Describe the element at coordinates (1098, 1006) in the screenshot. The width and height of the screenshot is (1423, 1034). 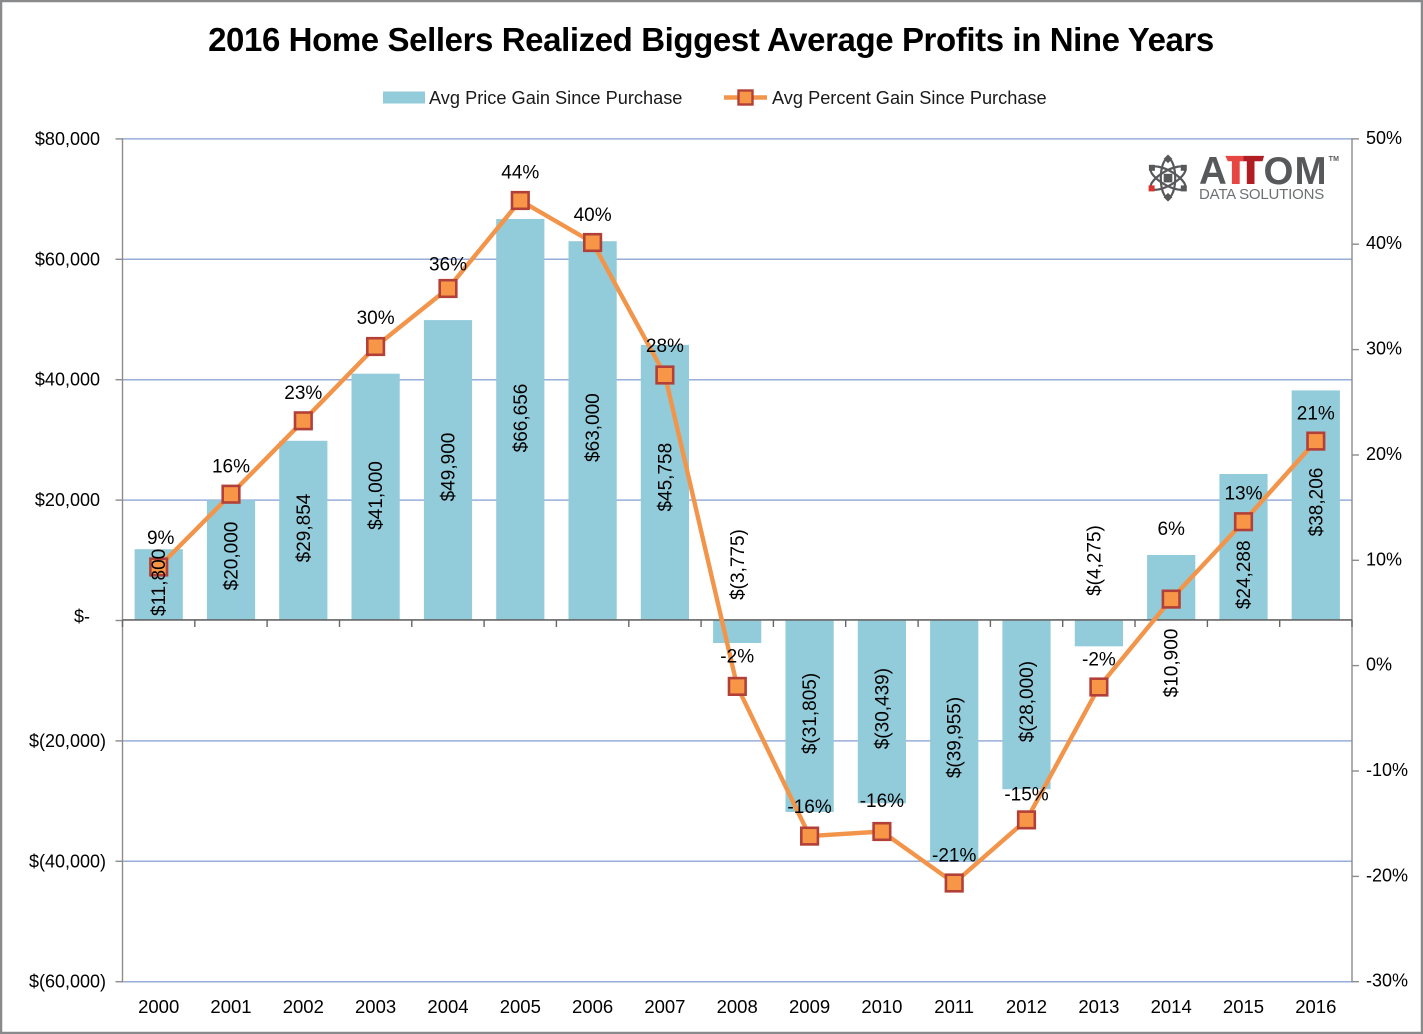
I see `svg-text: 2013` at that location.